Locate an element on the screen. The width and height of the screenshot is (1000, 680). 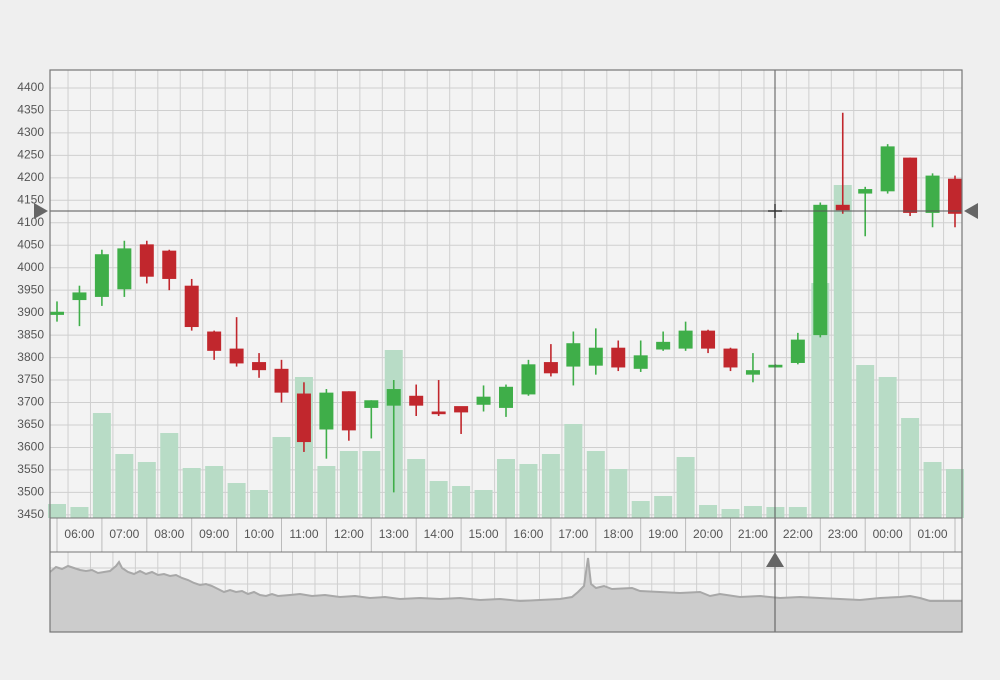
y-tick-label: 4400 is located at coordinates (30, 87).